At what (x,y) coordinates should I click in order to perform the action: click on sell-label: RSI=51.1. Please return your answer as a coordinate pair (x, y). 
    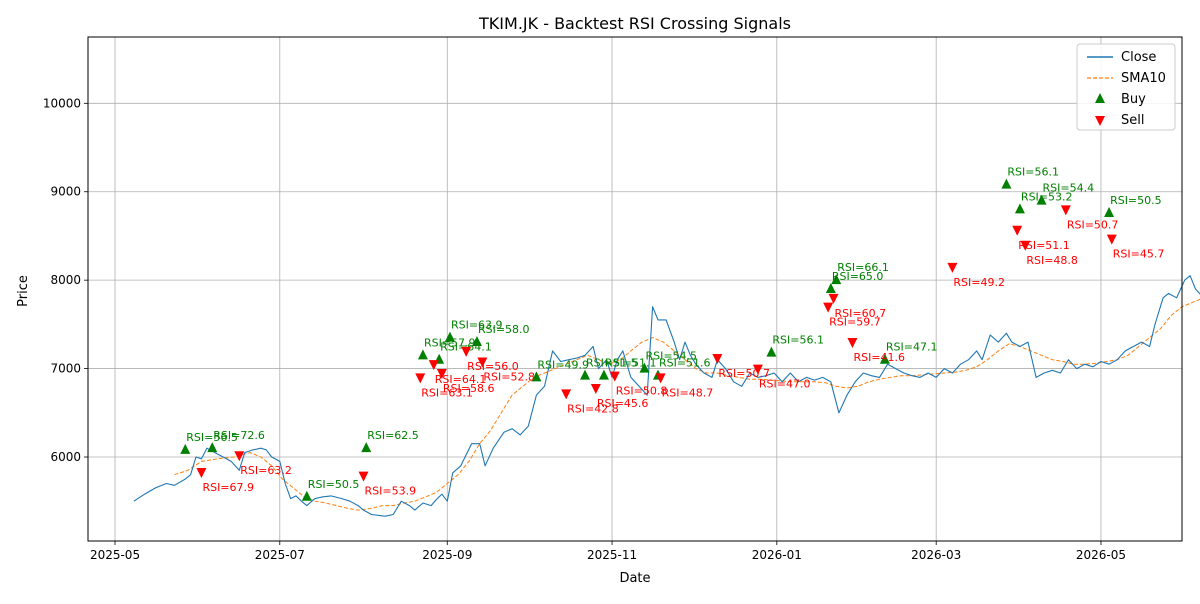
    Looking at the image, I should click on (1044, 245).